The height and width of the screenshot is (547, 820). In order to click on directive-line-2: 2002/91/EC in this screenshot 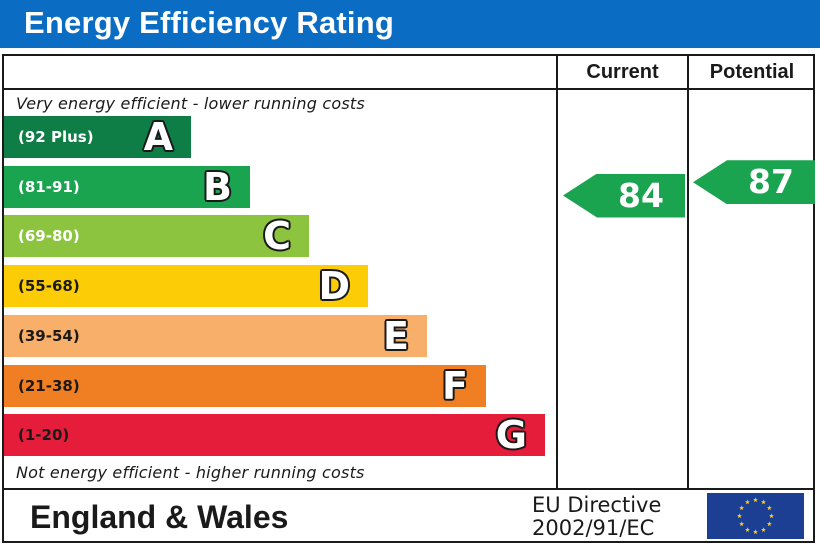, I will do `click(593, 528)`.